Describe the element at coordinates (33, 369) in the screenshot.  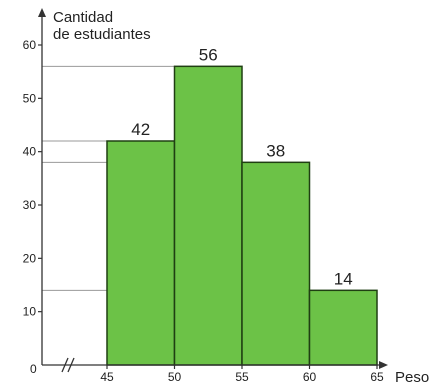
I see `origin-label: 0` at that location.